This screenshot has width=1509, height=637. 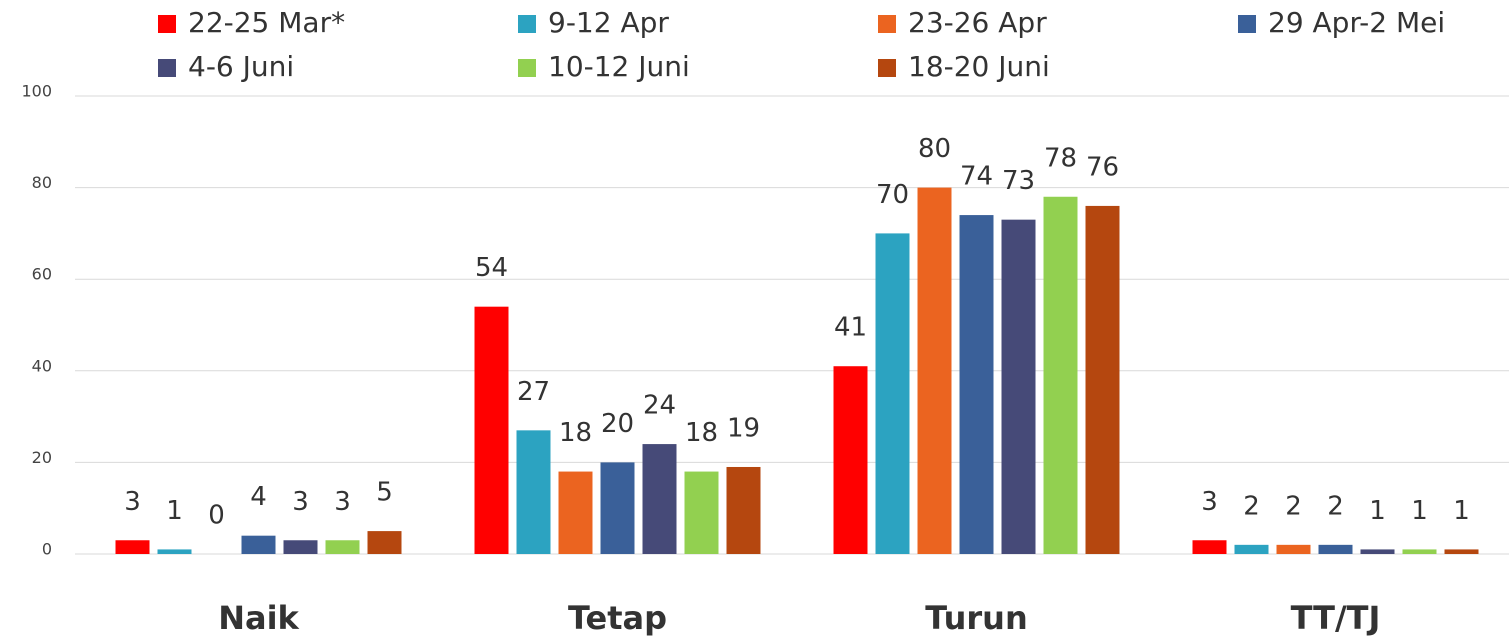 What do you see at coordinates (977, 22) in the screenshot?
I see `legend-label: 23-26 Apr` at bounding box center [977, 22].